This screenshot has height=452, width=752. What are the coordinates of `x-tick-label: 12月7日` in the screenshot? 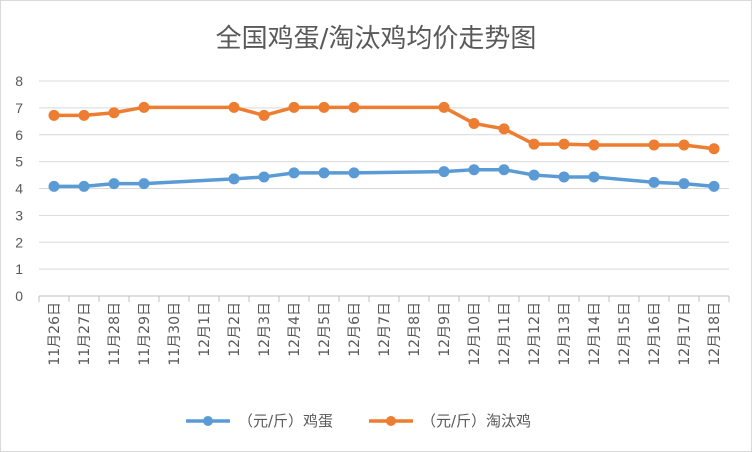 It's located at (385, 329).